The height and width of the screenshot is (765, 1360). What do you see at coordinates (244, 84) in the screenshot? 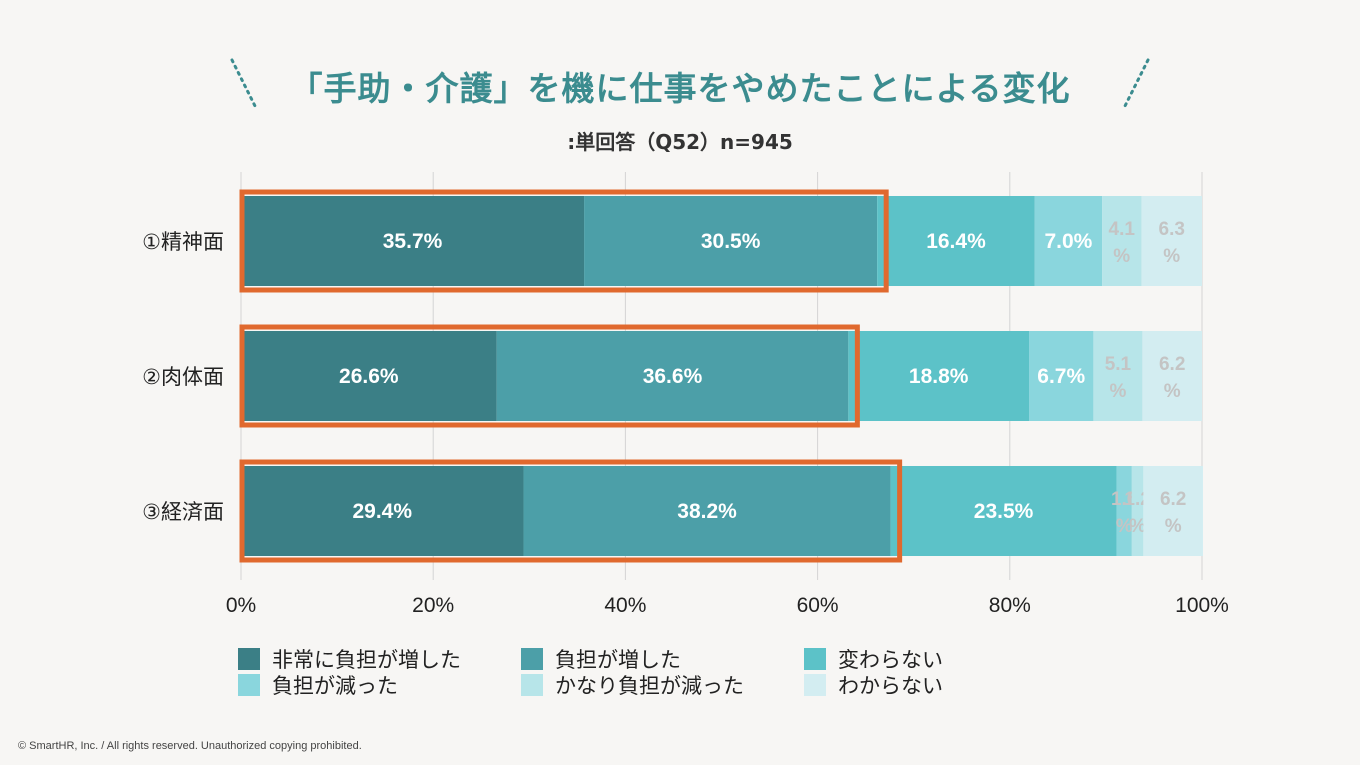
I see `title-decoration-left` at bounding box center [244, 84].